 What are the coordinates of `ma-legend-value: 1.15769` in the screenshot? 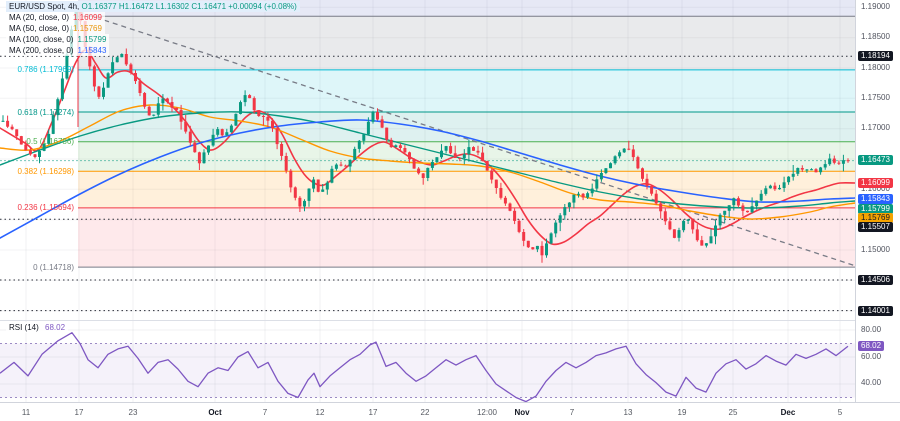 It's located at (87, 28).